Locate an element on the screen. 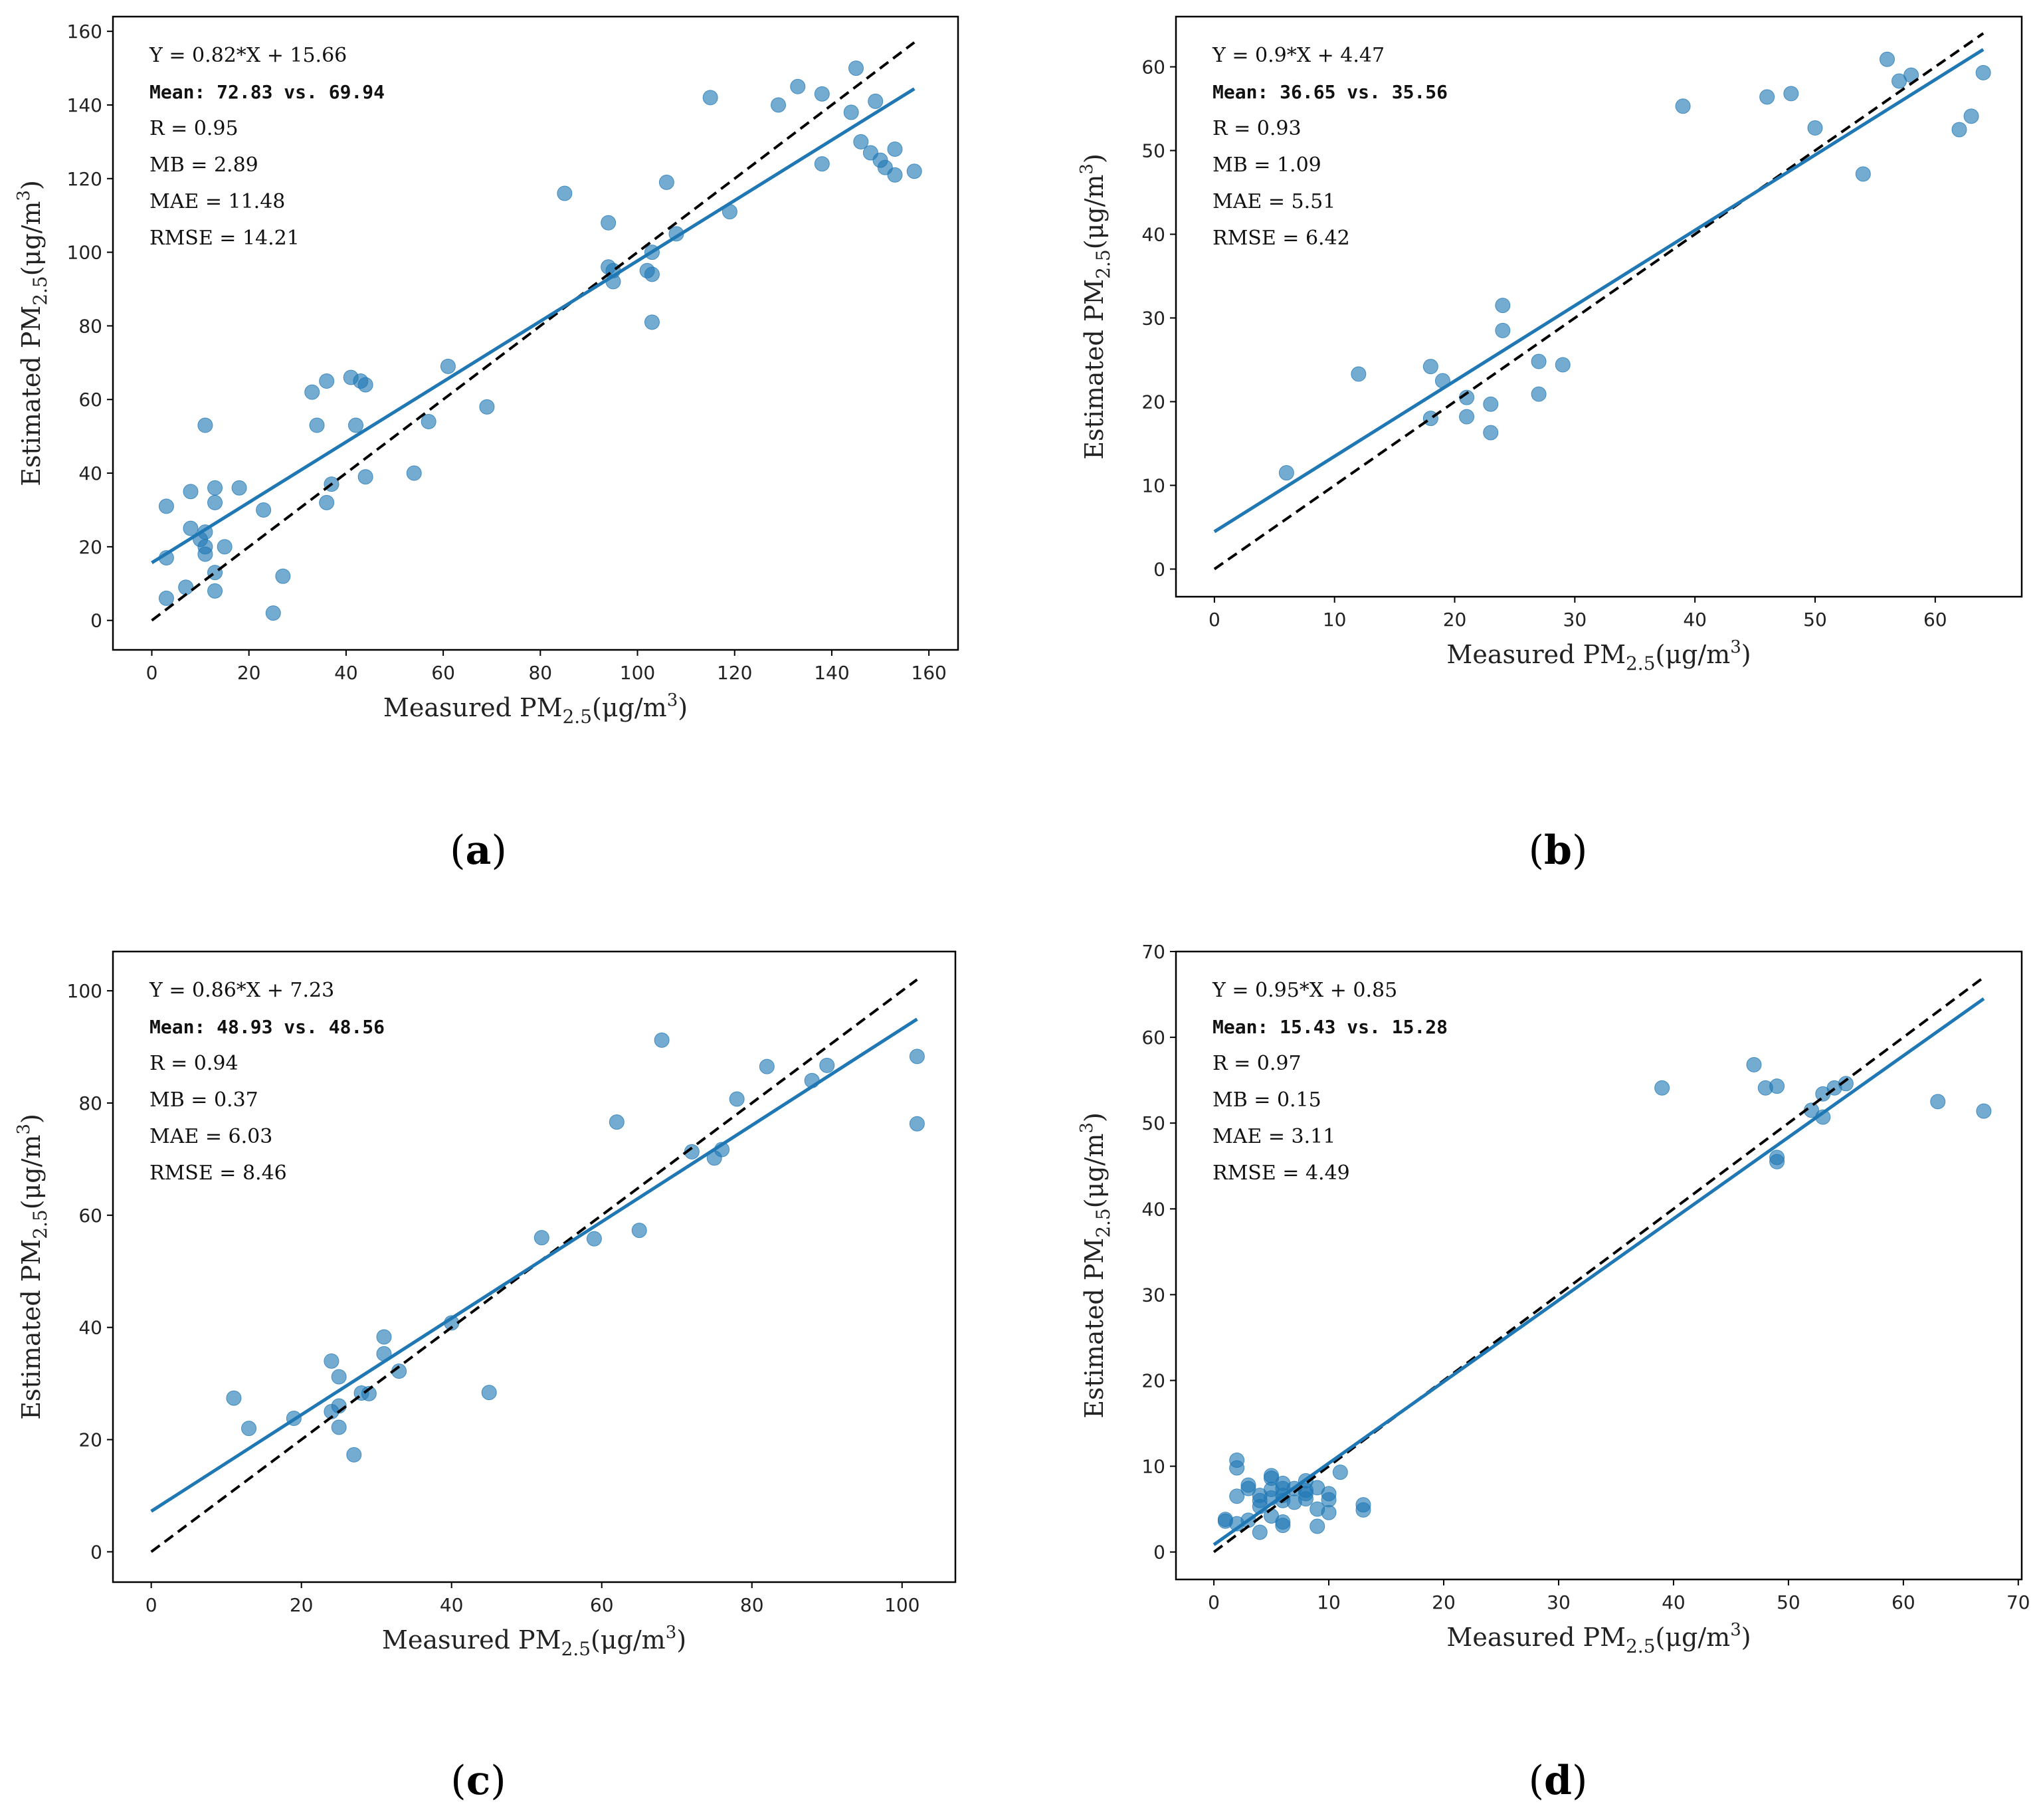 This screenshot has height=1820, width=2037. panel-label: (d) is located at coordinates (1558, 1781).